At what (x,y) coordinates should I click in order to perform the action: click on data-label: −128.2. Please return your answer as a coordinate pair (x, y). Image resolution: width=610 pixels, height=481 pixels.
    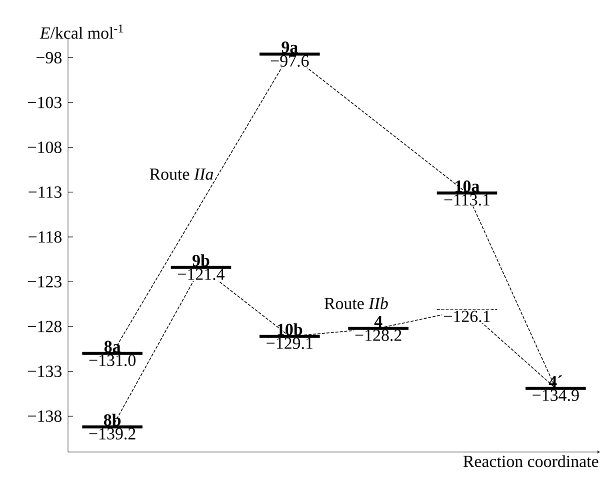
    Looking at the image, I should click on (378, 336).